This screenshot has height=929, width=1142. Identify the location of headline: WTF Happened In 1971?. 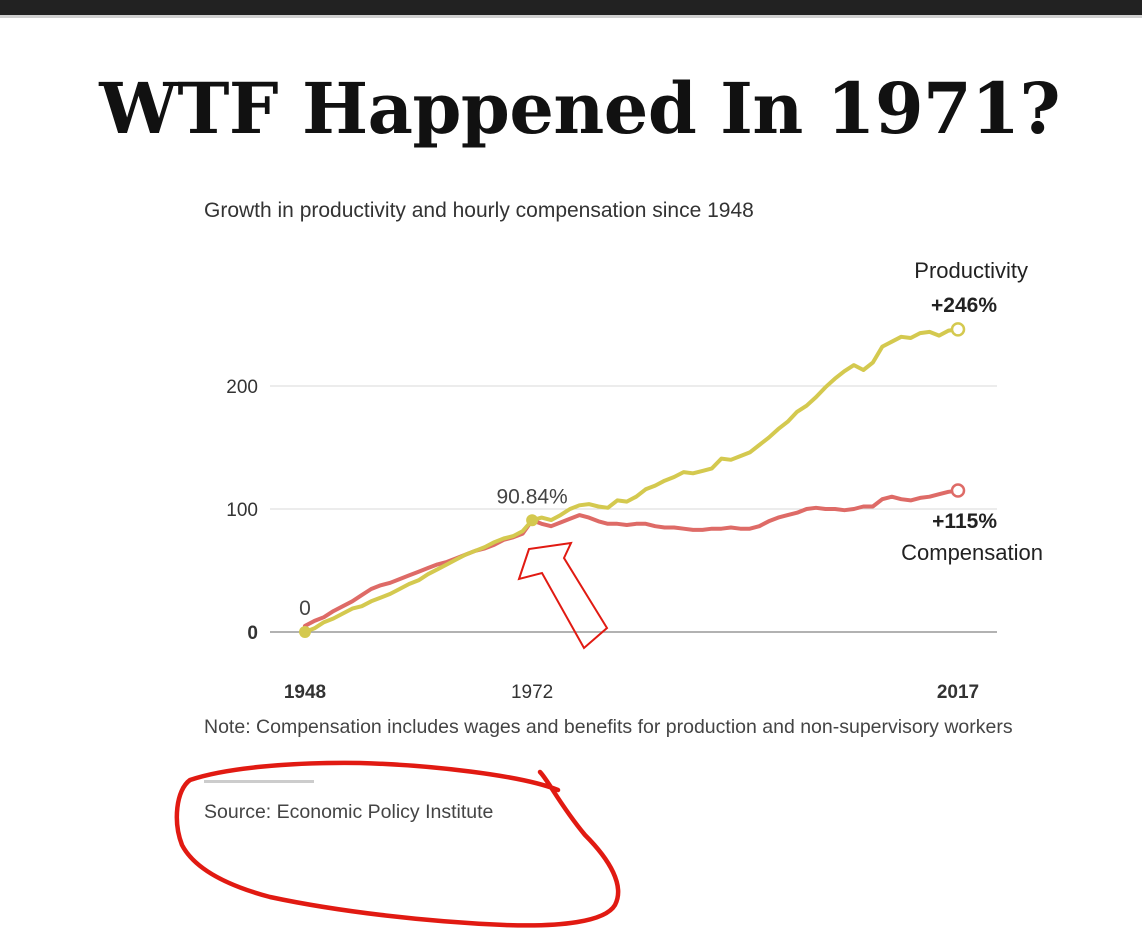
(579, 108).